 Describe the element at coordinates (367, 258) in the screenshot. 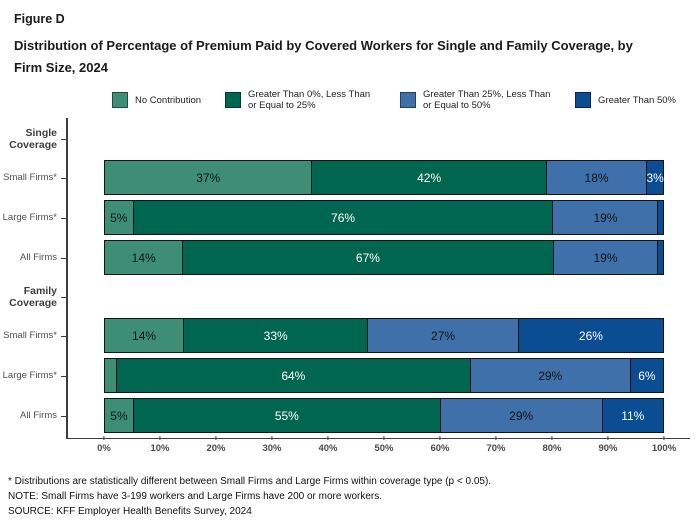

I see `bar-segment: 67%` at that location.